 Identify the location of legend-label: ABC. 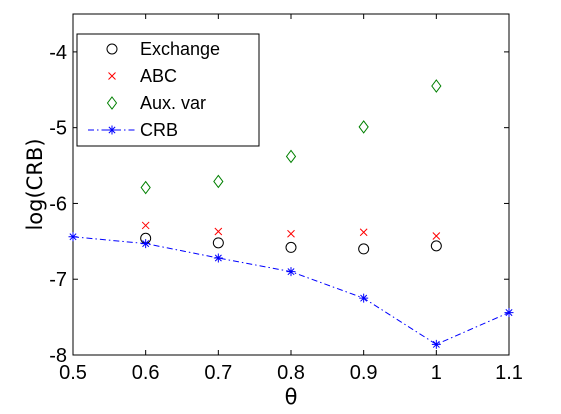
(158, 76).